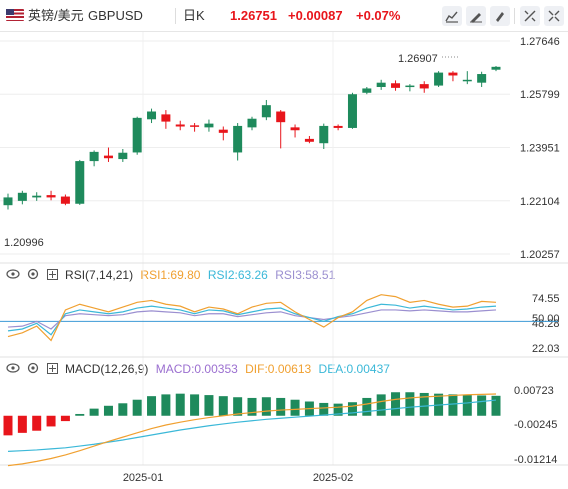 This screenshot has height=489, width=568. I want to click on fullscreen-icon, so click(554, 16).